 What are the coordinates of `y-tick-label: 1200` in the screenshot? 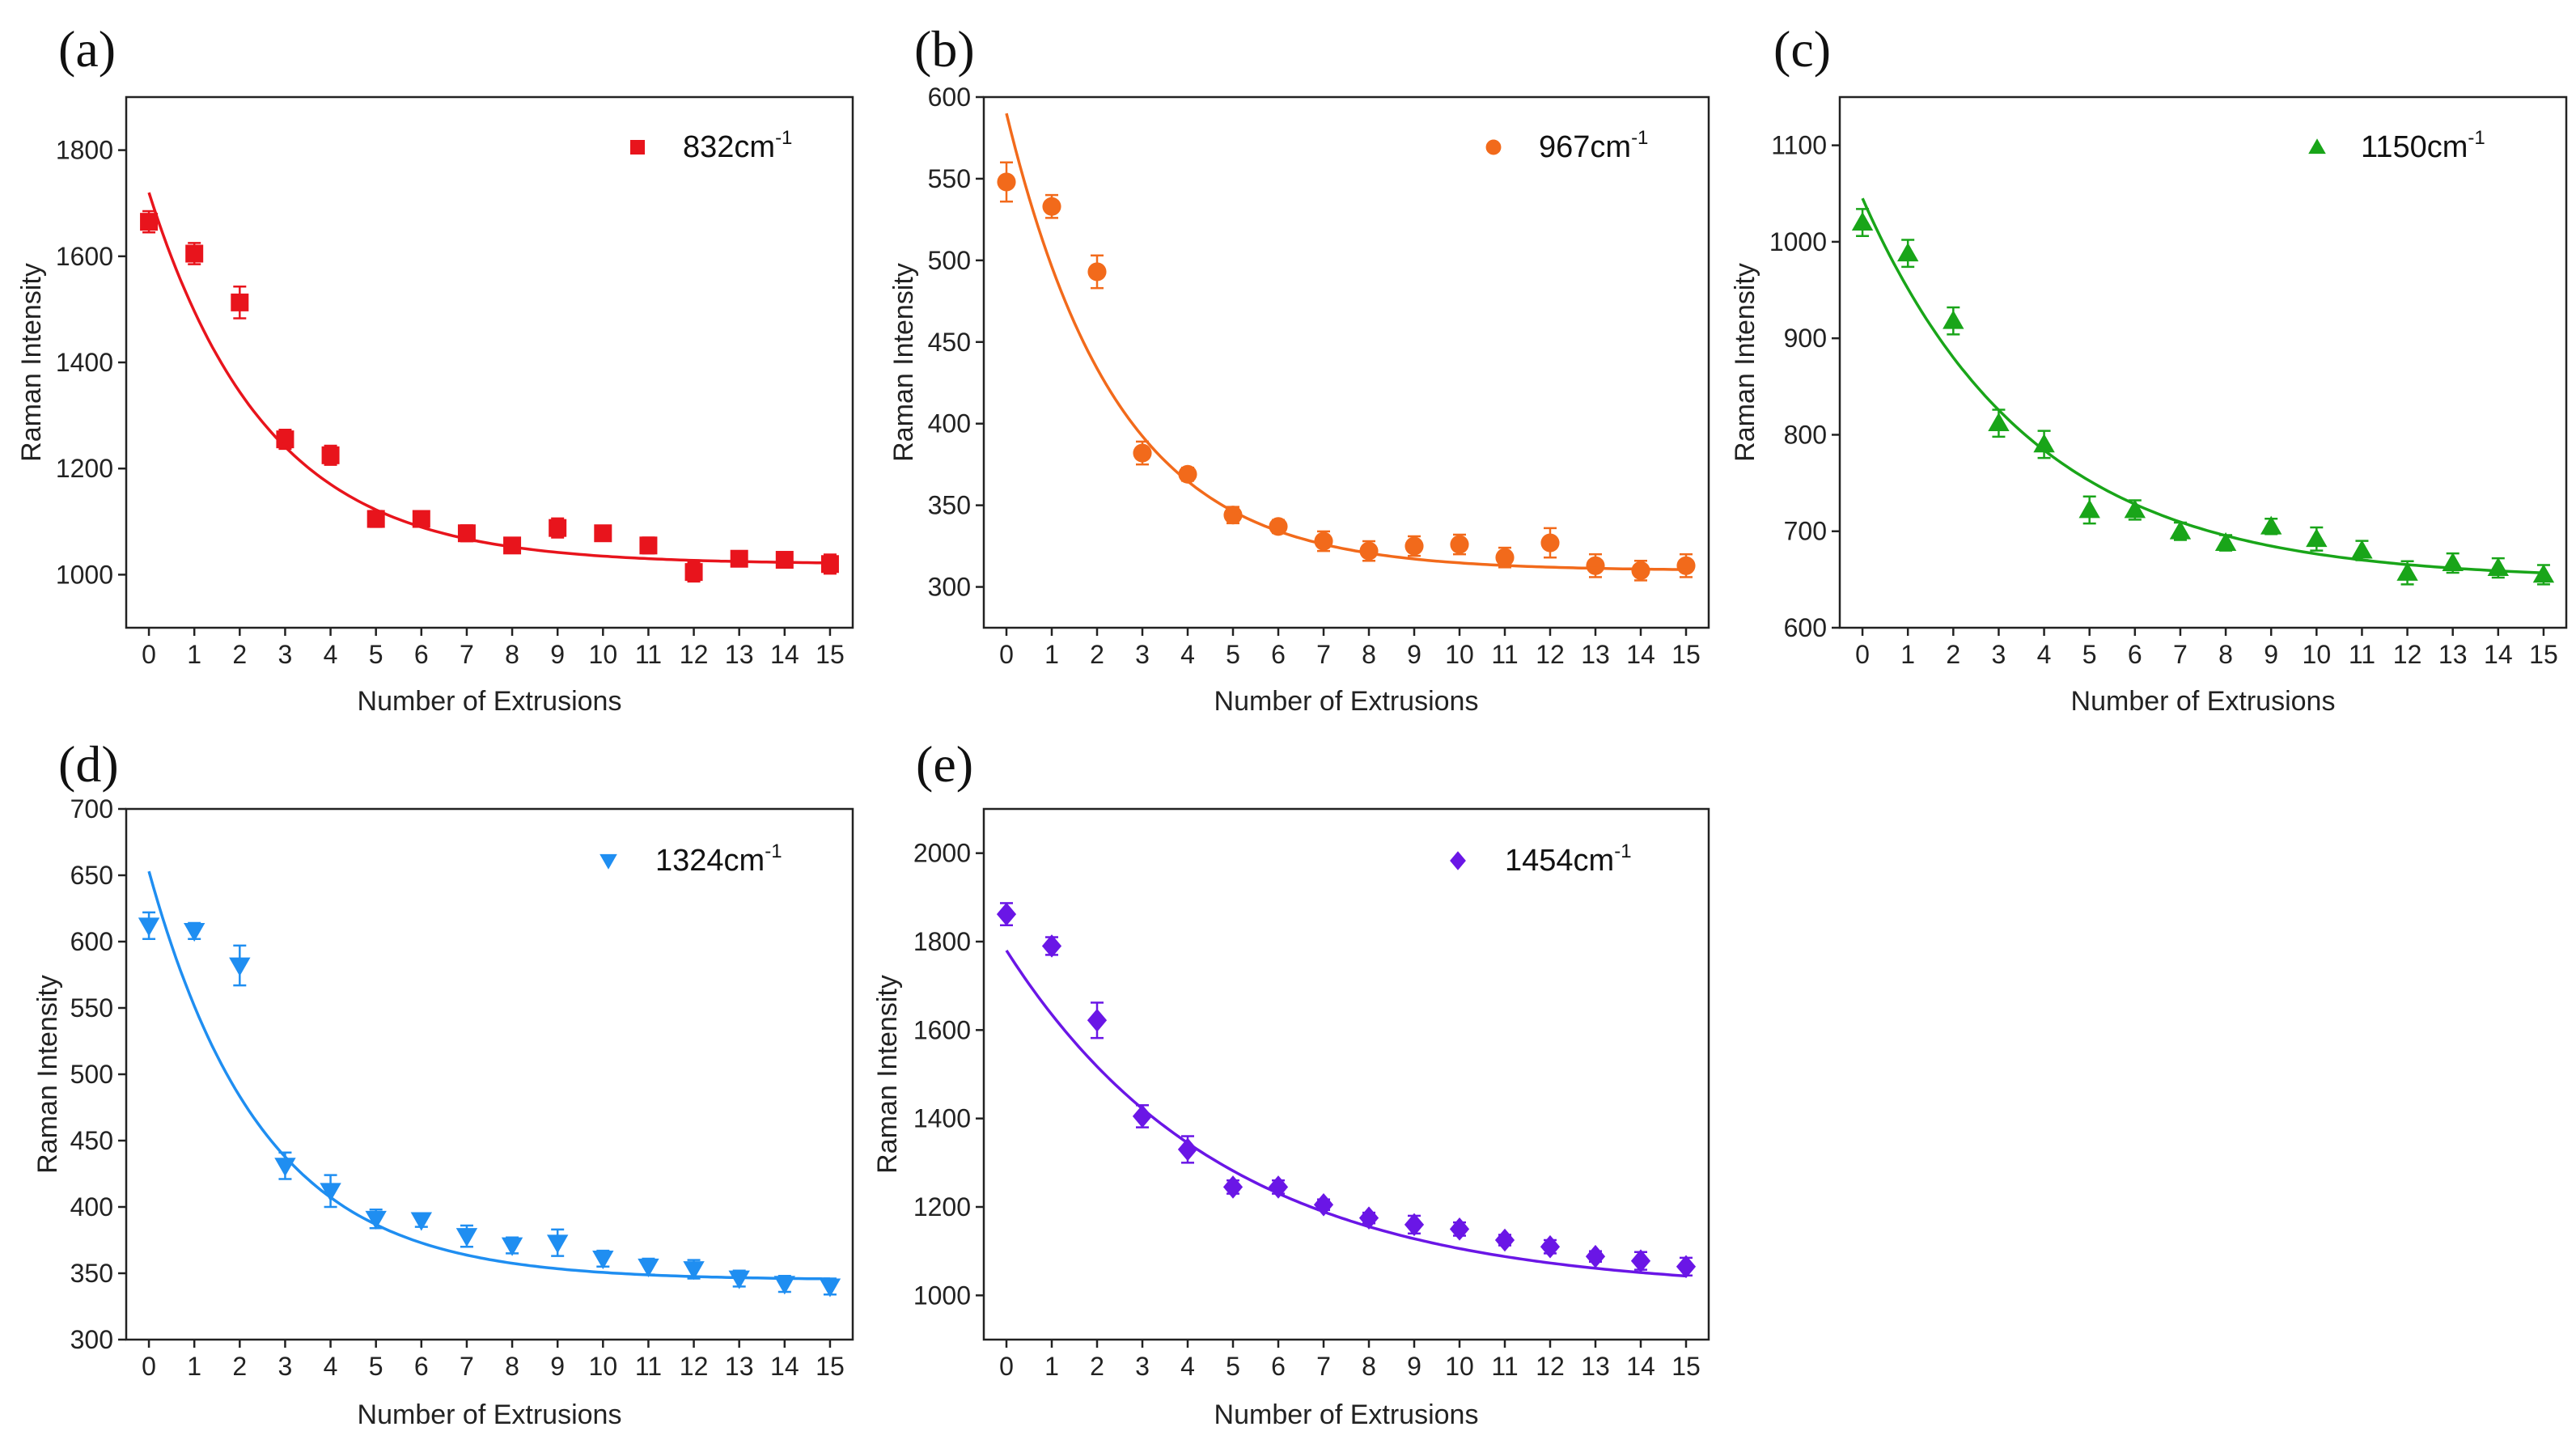 It's located at (84, 468).